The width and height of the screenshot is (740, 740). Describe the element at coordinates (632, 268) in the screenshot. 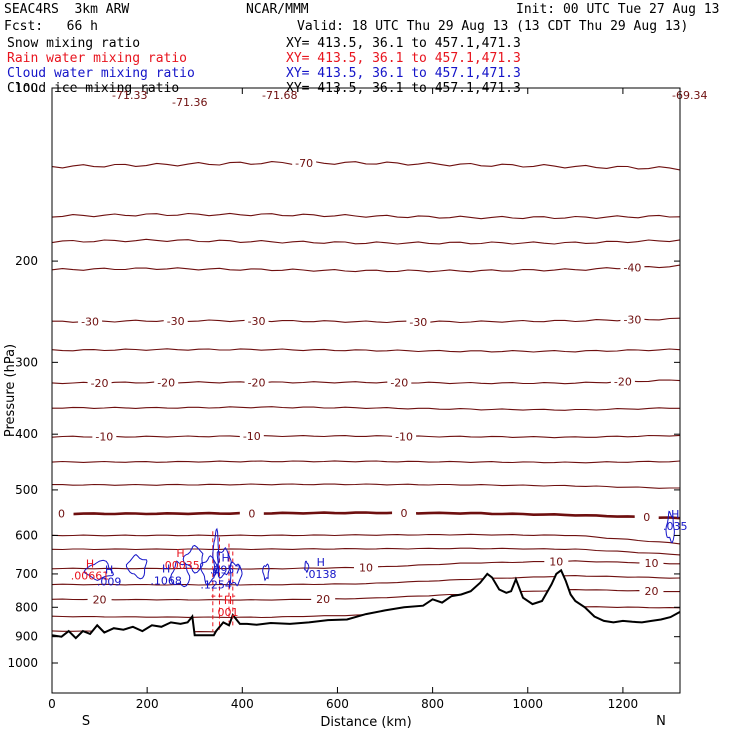

I see `isotherm-label: -40` at that location.